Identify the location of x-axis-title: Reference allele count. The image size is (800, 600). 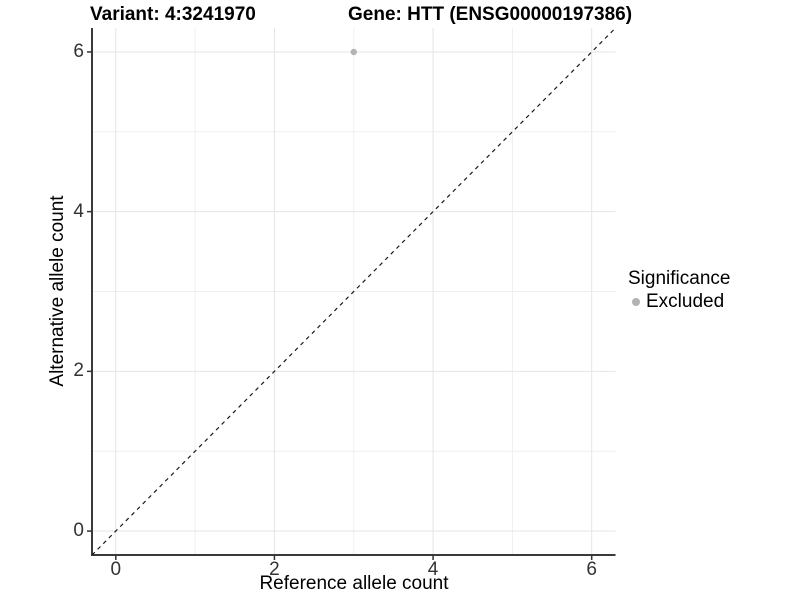
(354, 583).